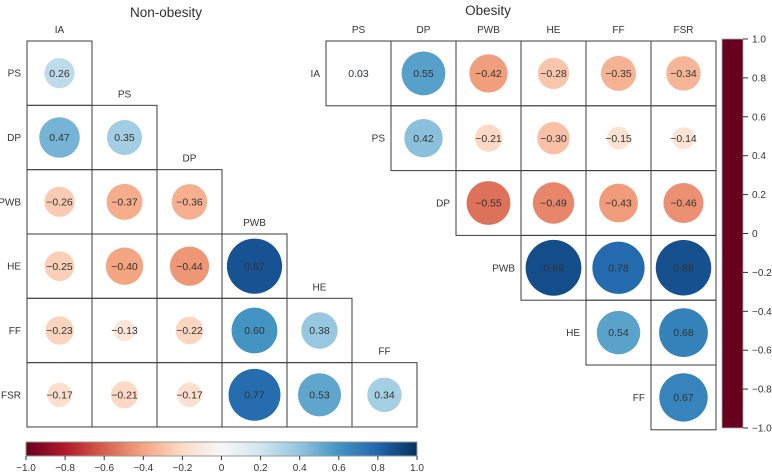 The image size is (772, 476). I want to click on colorbar-tick-label: 0.6, so click(759, 117).